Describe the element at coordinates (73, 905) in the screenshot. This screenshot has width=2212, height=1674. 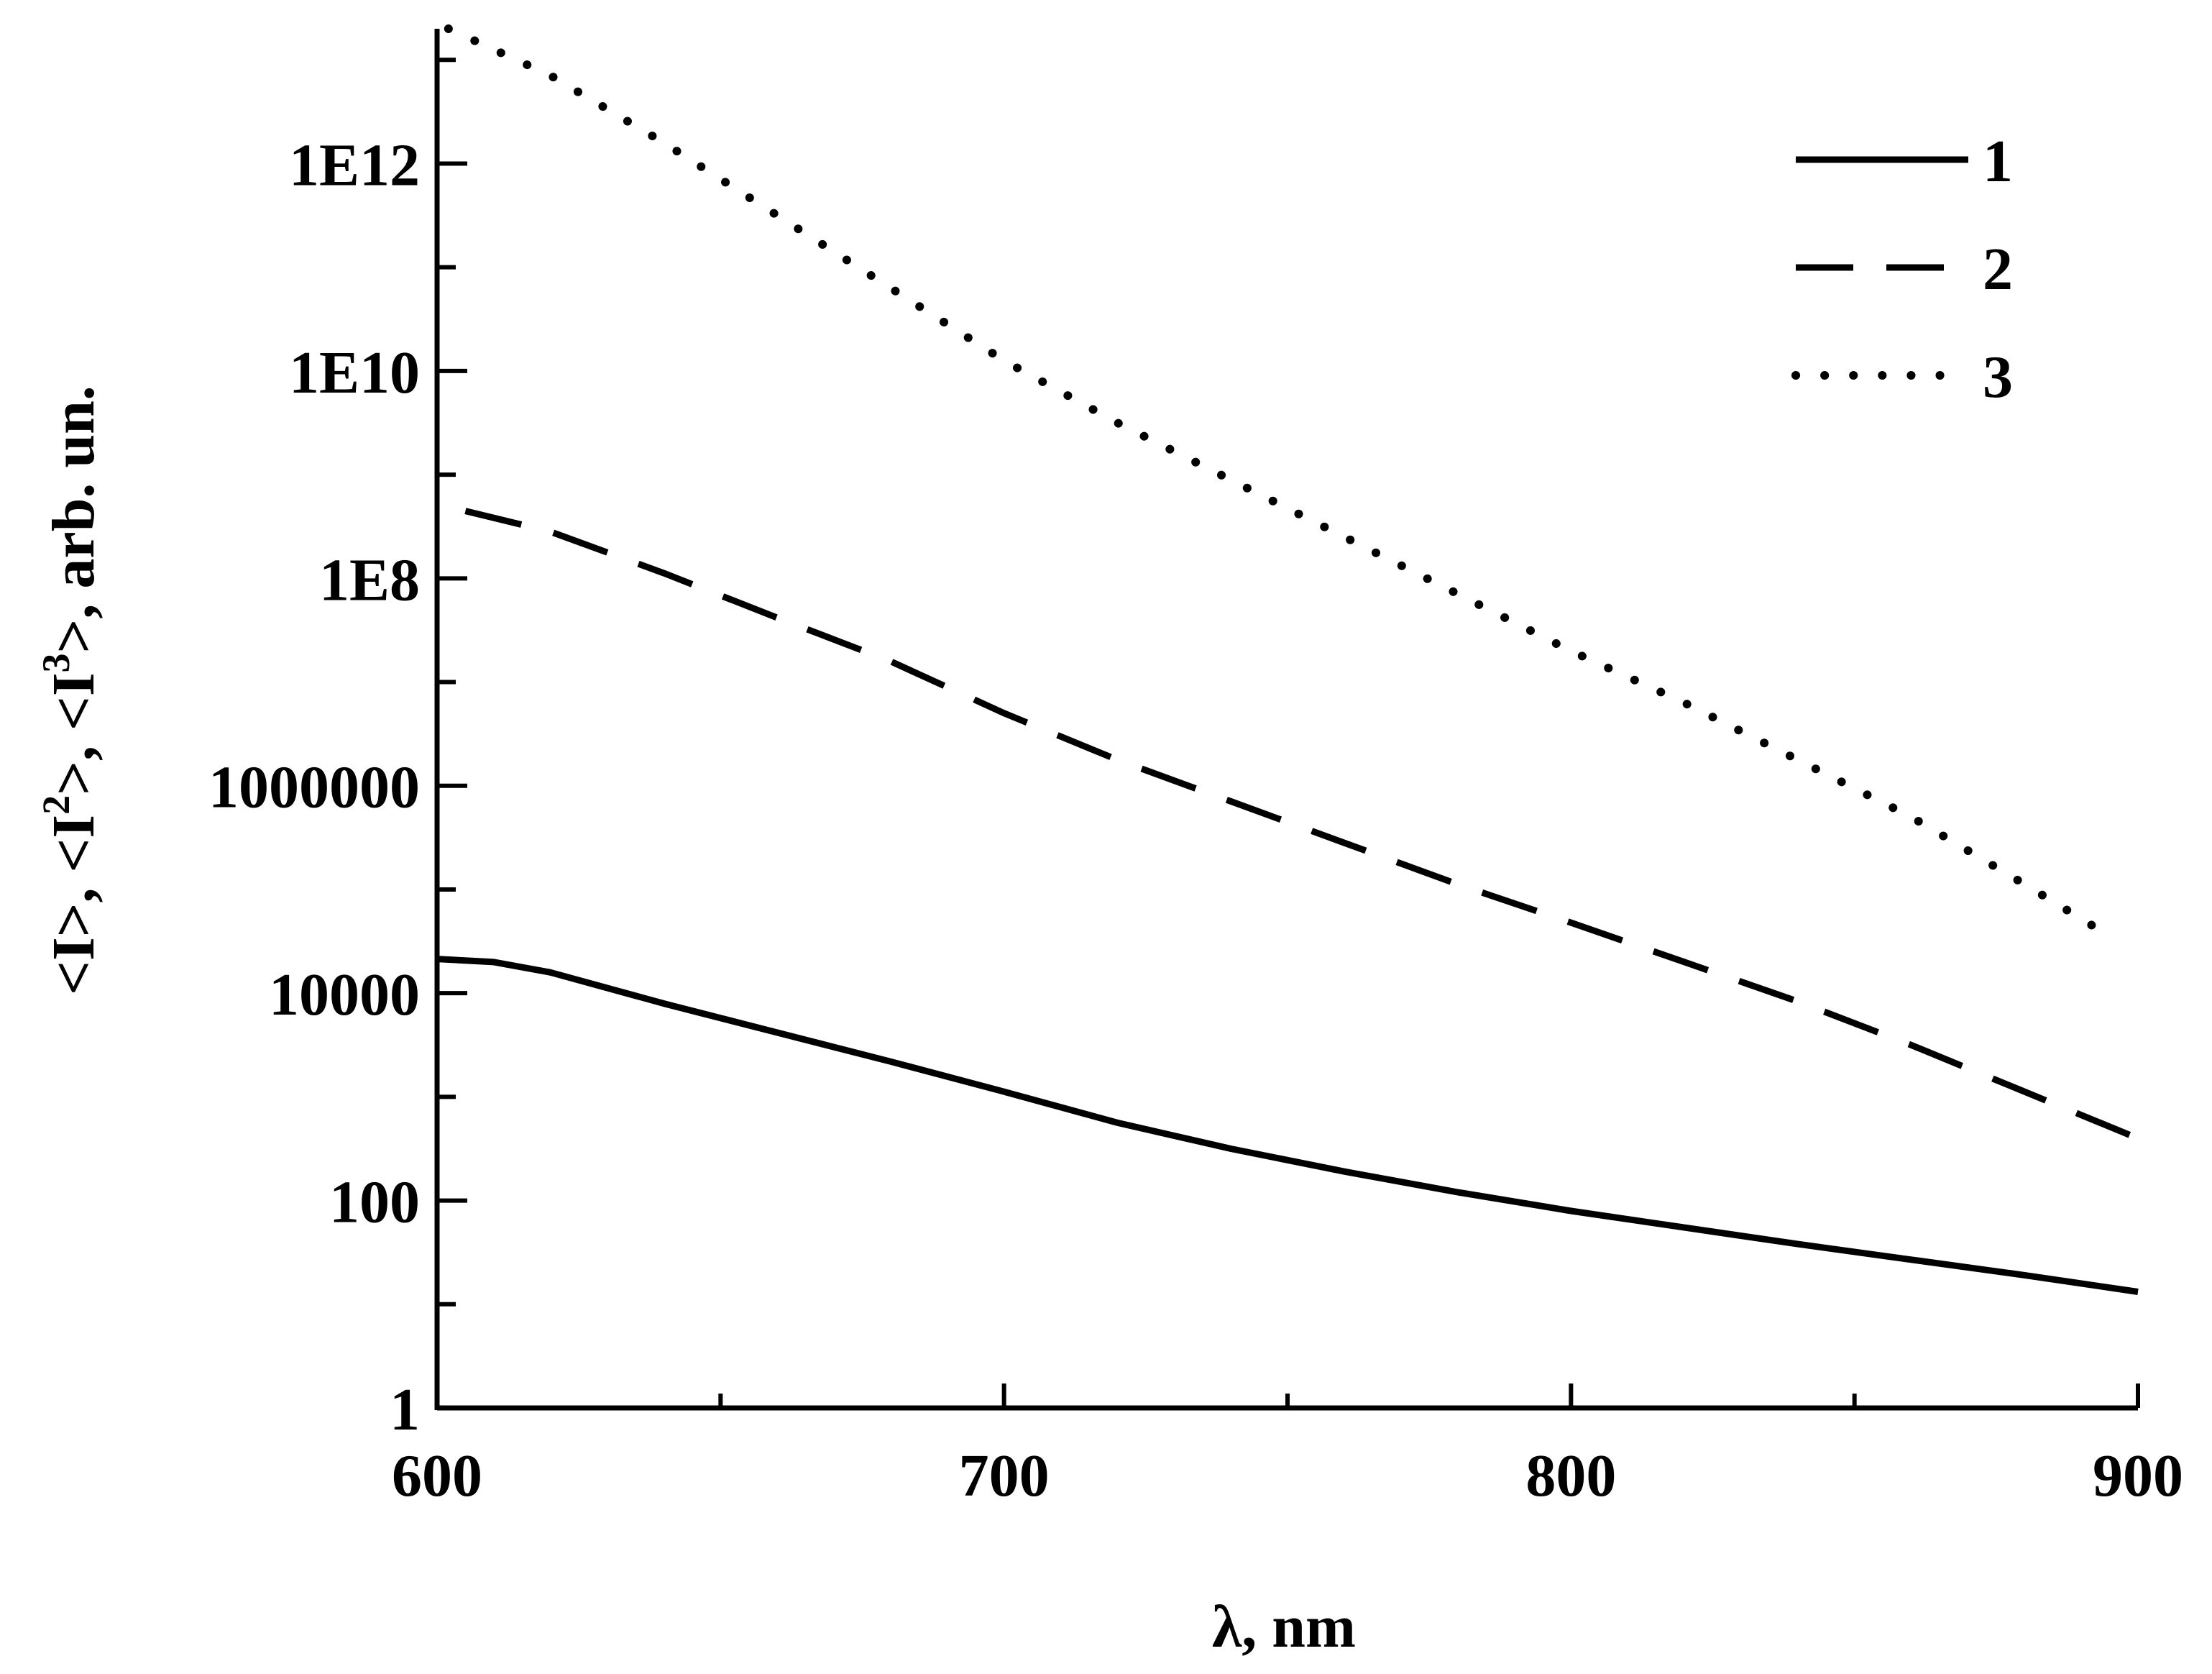
I see `y-axis-label-part: <I>, <I` at that location.